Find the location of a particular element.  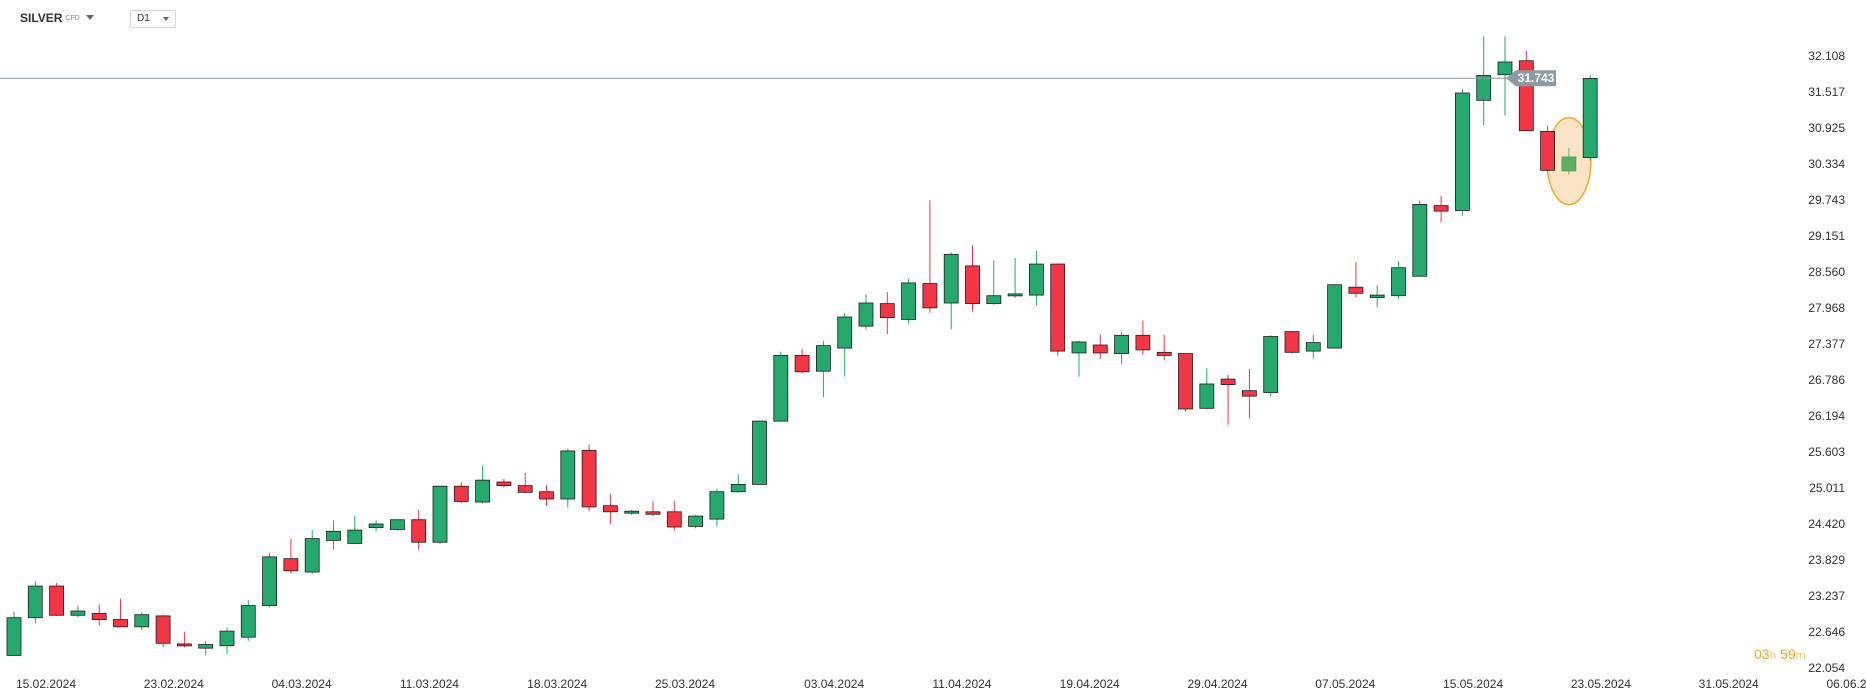

x-tick-label: 19.04.2024 is located at coordinates (1090, 684).